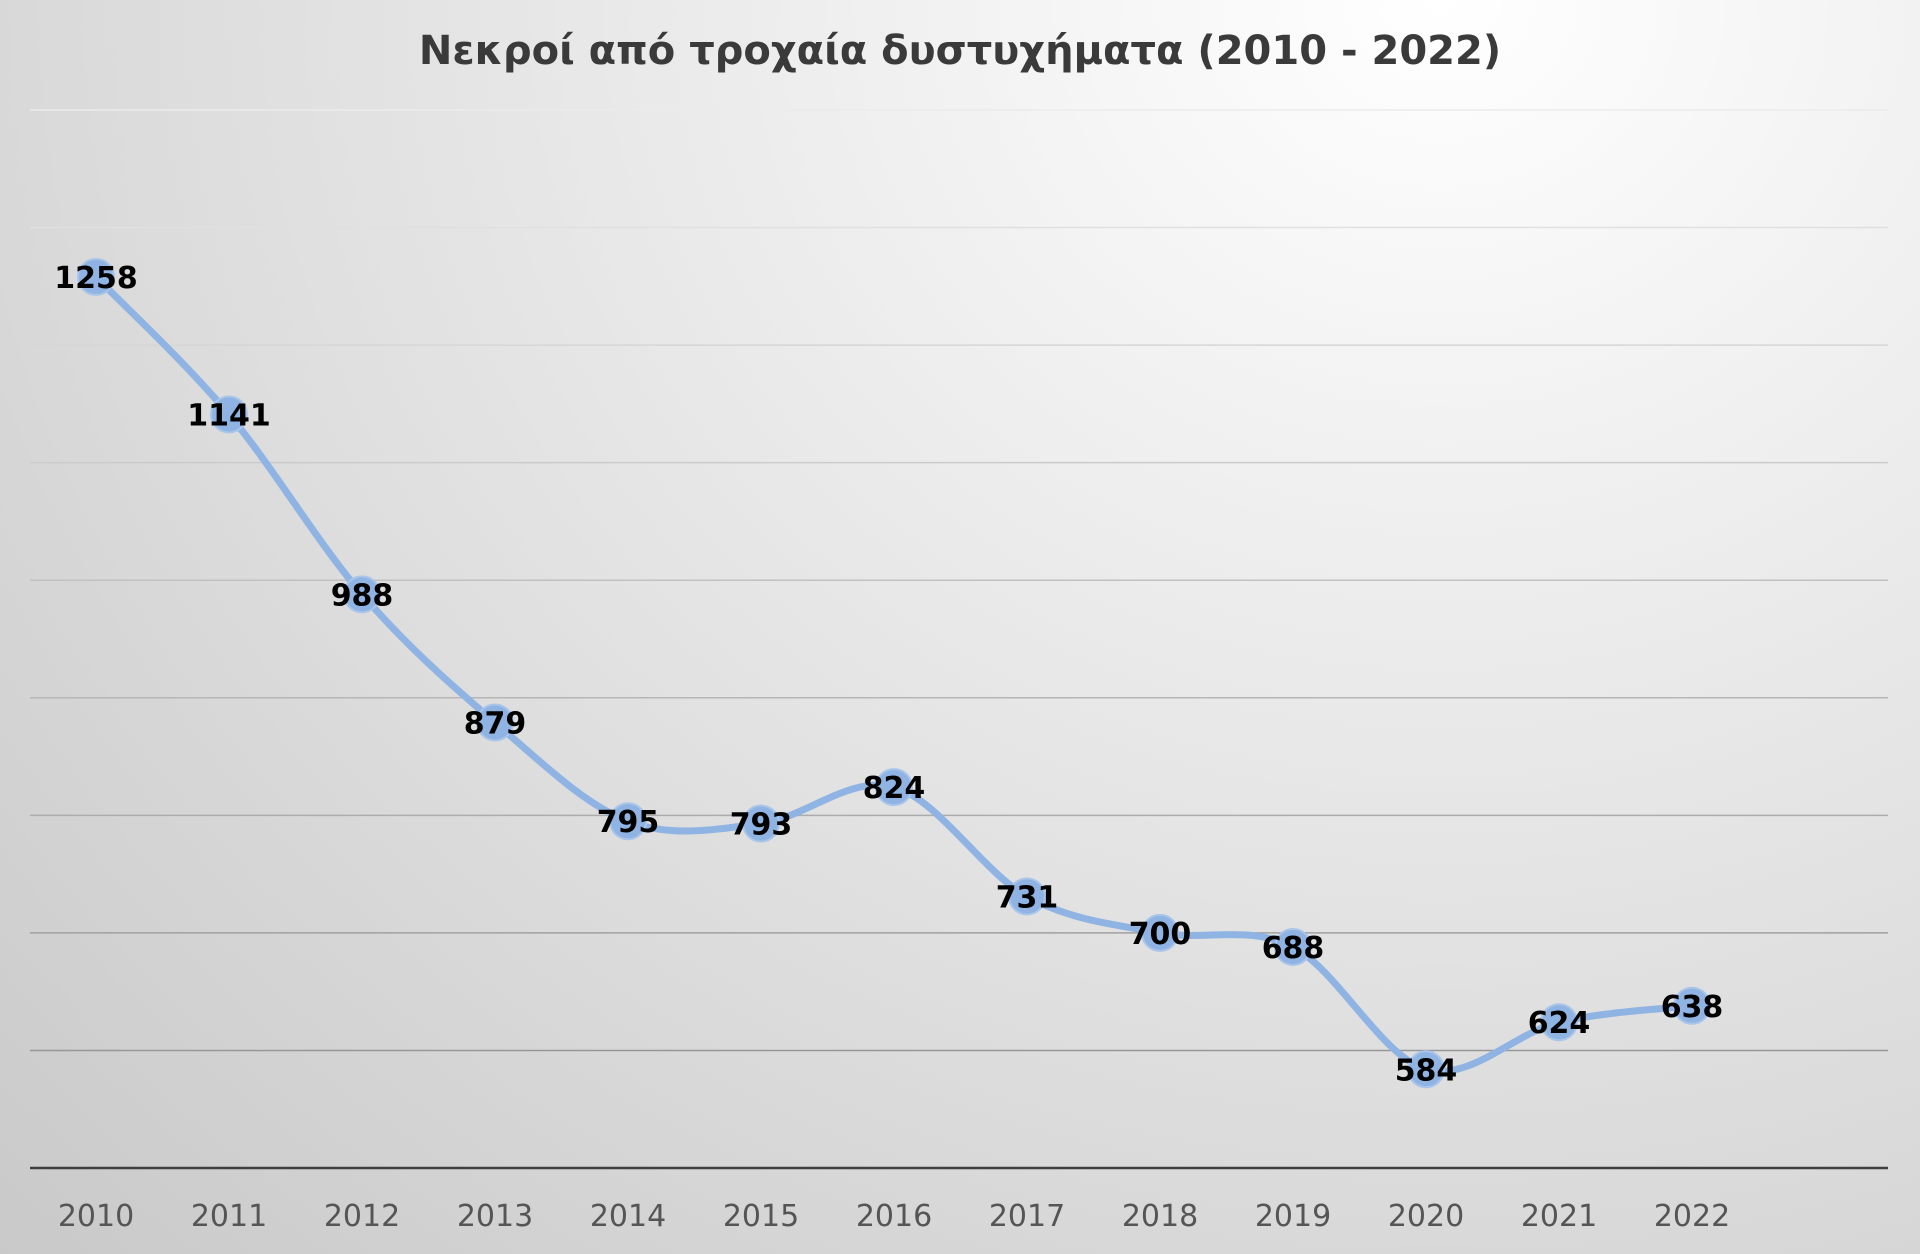 This screenshot has width=1920, height=1254. I want to click on x-tick-label: 2015, so click(761, 1216).